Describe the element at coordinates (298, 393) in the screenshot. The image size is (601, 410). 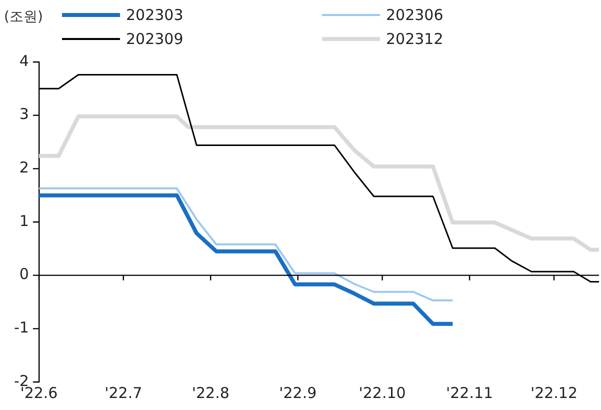
I see `x-tick-label: '22.9` at that location.